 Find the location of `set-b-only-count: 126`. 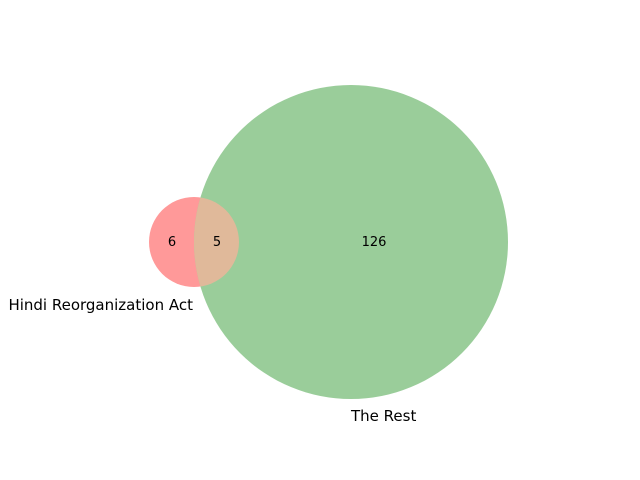

set-b-only-count: 126 is located at coordinates (374, 242).